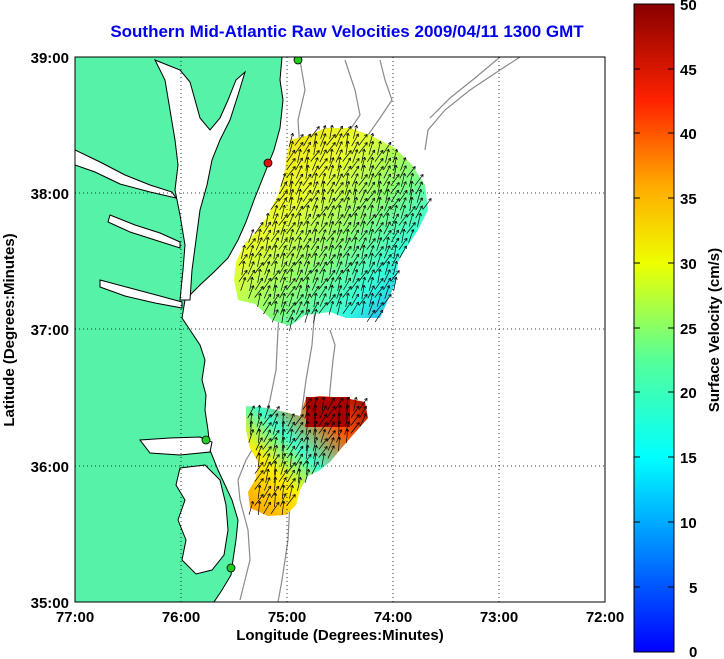  What do you see at coordinates (688, 7) in the screenshot?
I see `colorbar-tick-label: 50` at bounding box center [688, 7].